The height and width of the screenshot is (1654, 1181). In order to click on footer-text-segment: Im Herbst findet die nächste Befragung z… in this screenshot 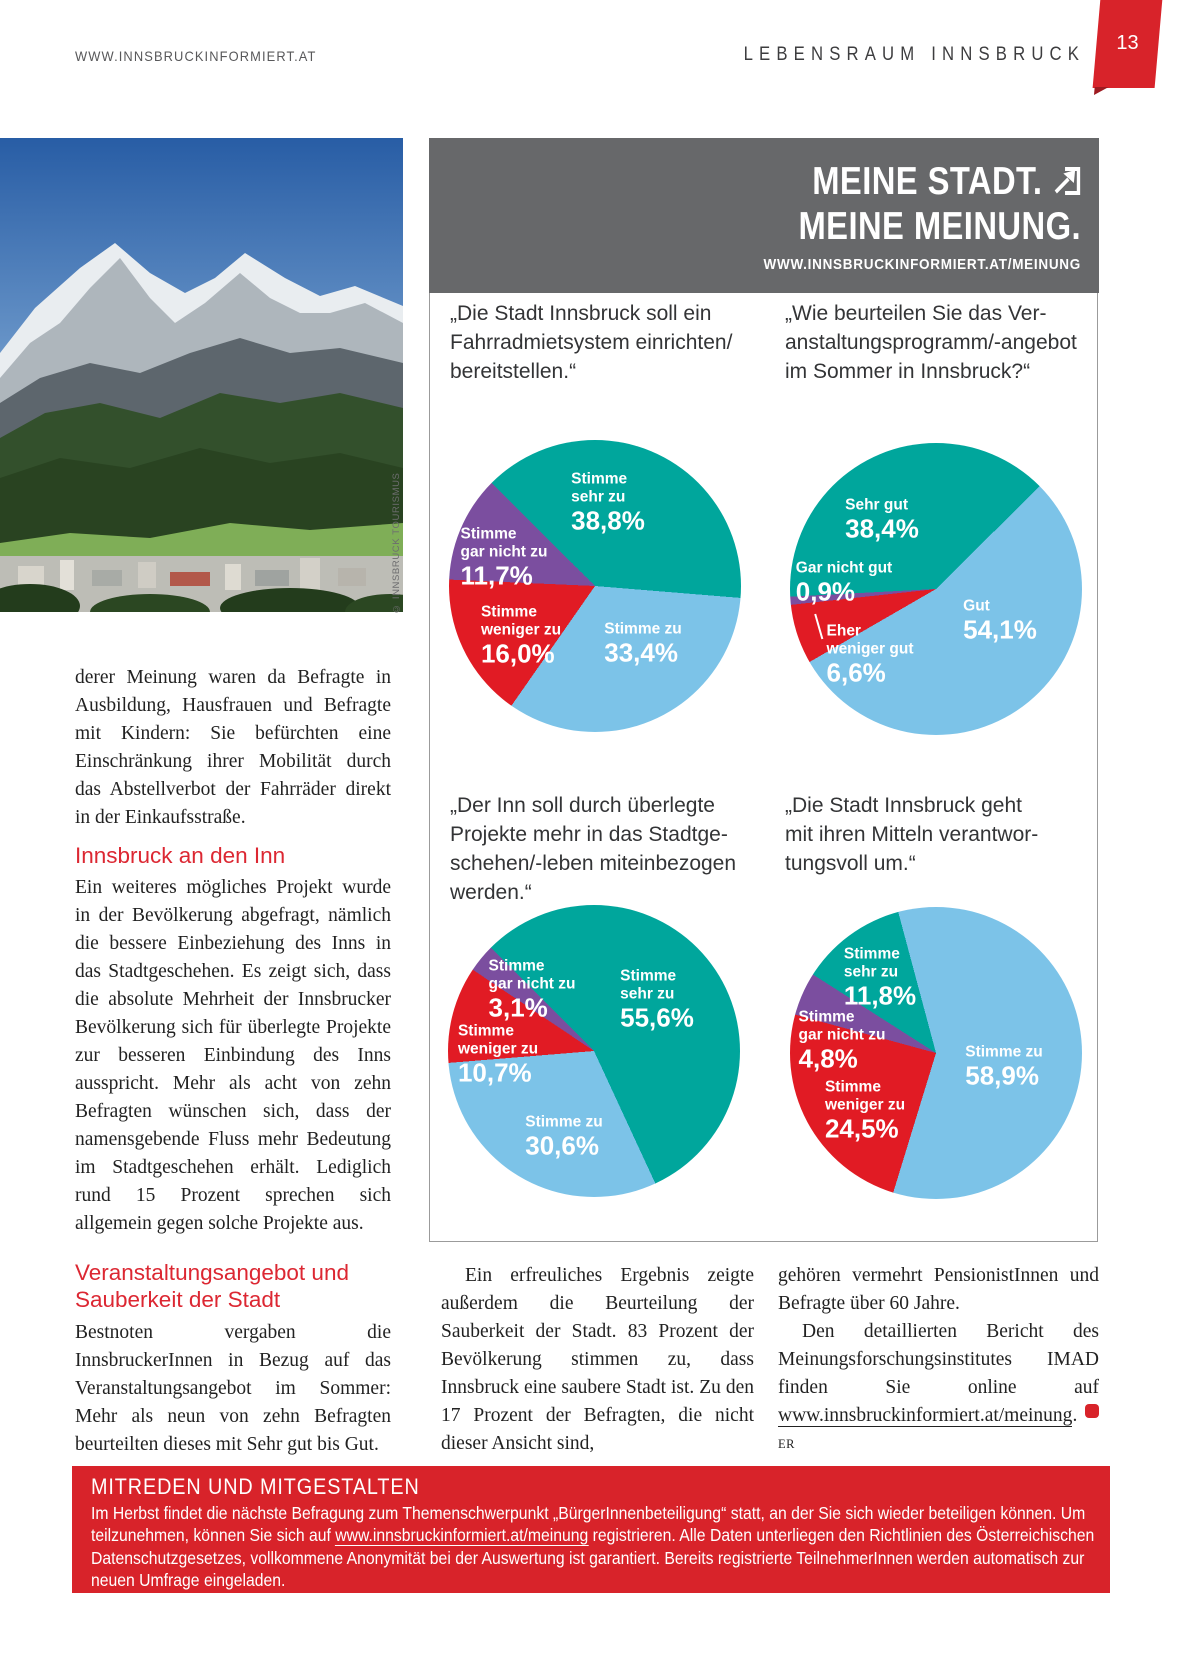, I will do `click(588, 1524)`.